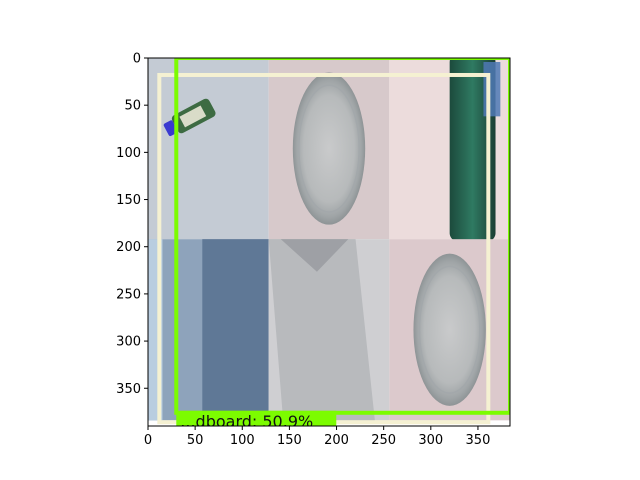 The height and width of the screenshot is (480, 640). Describe the element at coordinates (128, 389) in the screenshot. I see `y-tick-label-350: 350` at that location.